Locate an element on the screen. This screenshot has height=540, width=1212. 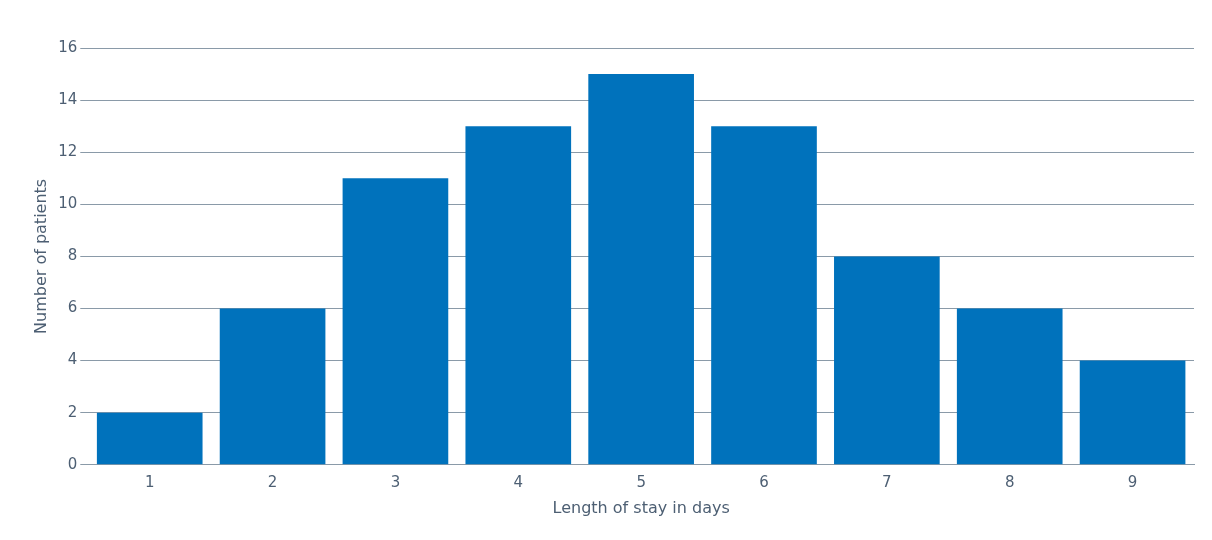
x-tick-label: 2 is located at coordinates (272, 481).